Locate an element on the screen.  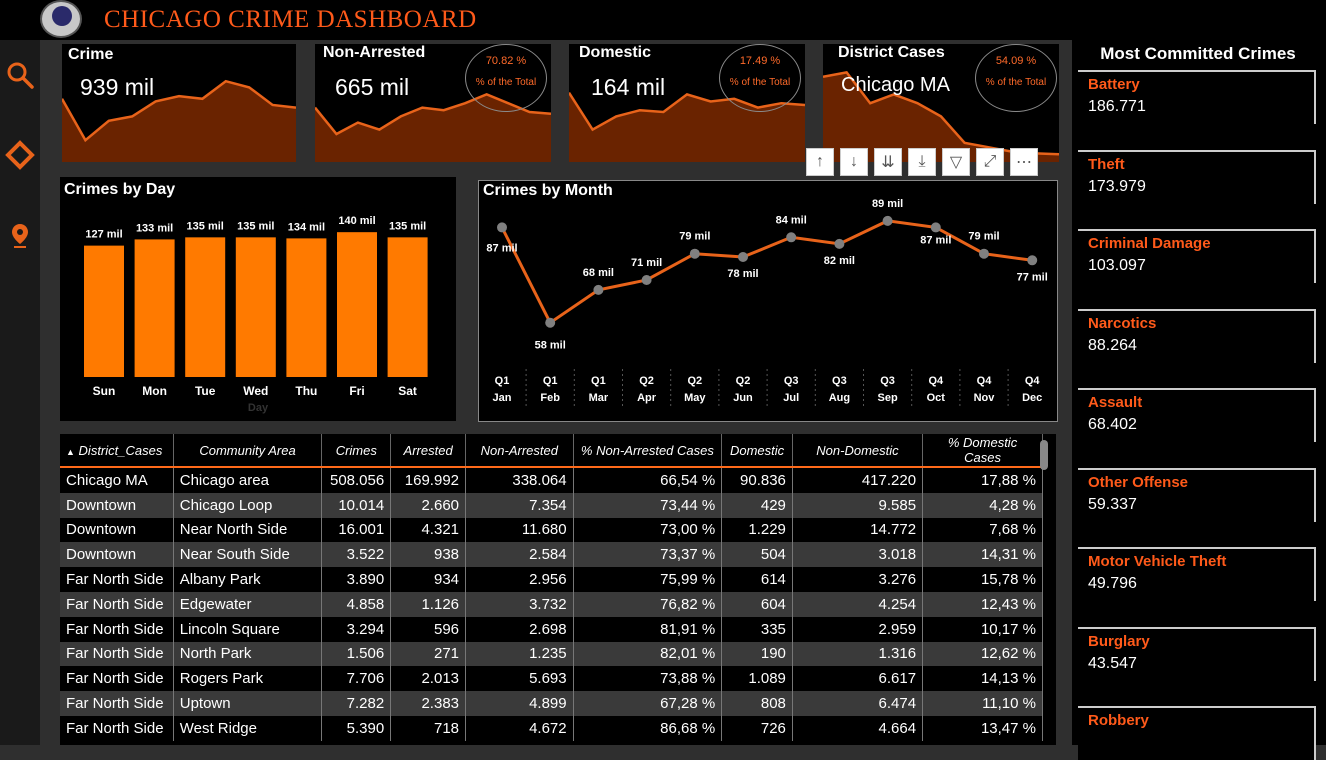
expand-all-icon: ⇊ is located at coordinates (888, 162).